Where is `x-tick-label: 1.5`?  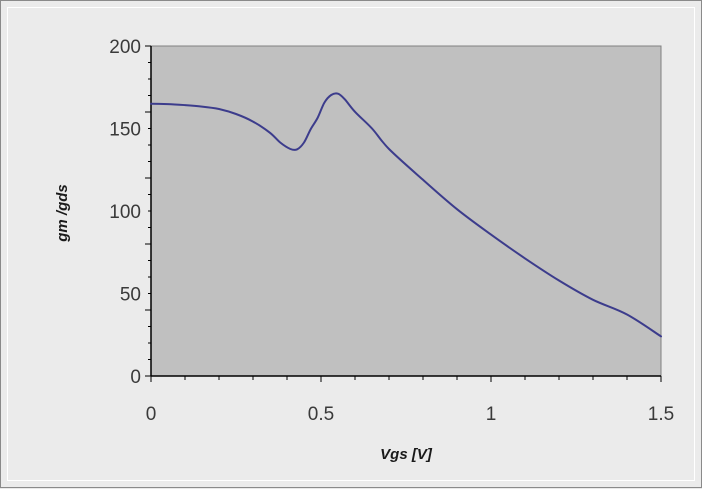 x-tick-label: 1.5 is located at coordinates (661, 414).